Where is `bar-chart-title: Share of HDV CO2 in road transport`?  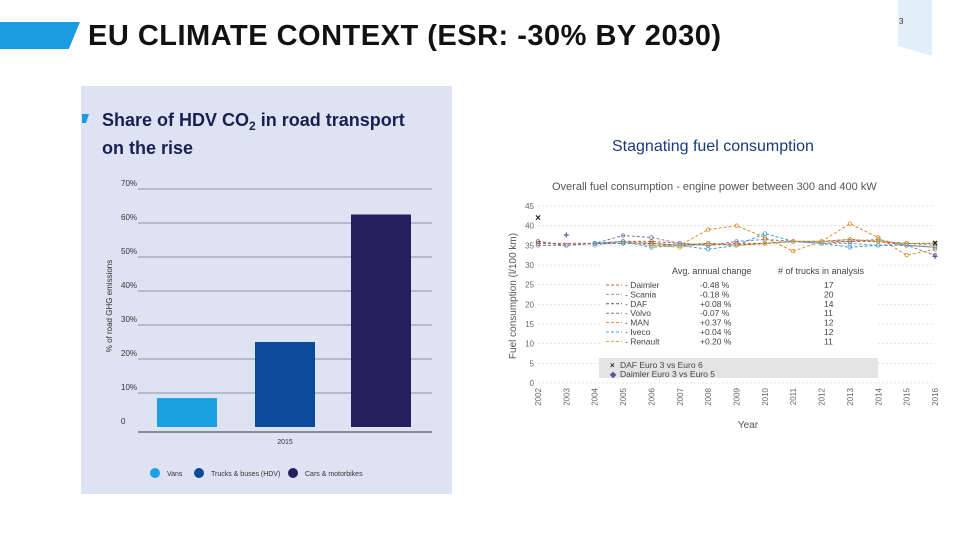 bar-chart-title: Share of HDV CO2 in road transport is located at coordinates (253, 121).